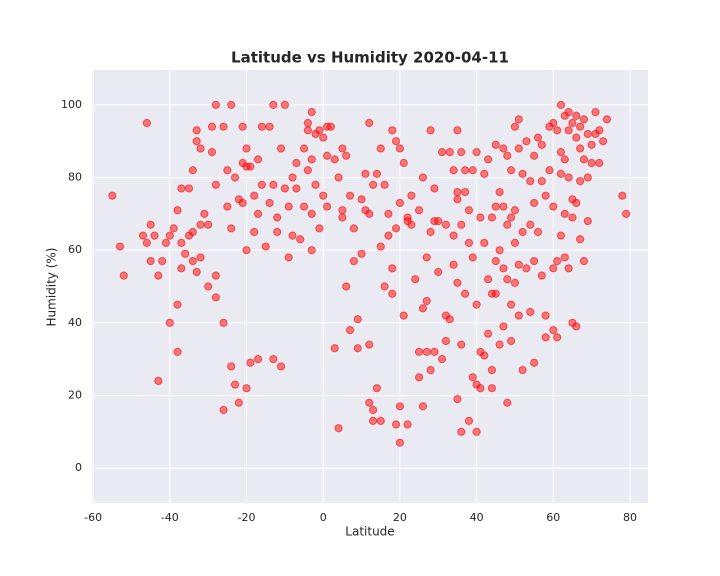 The height and width of the screenshot is (576, 720). Describe the element at coordinates (93, 517) in the screenshot. I see `x-tick-label: -60` at that location.